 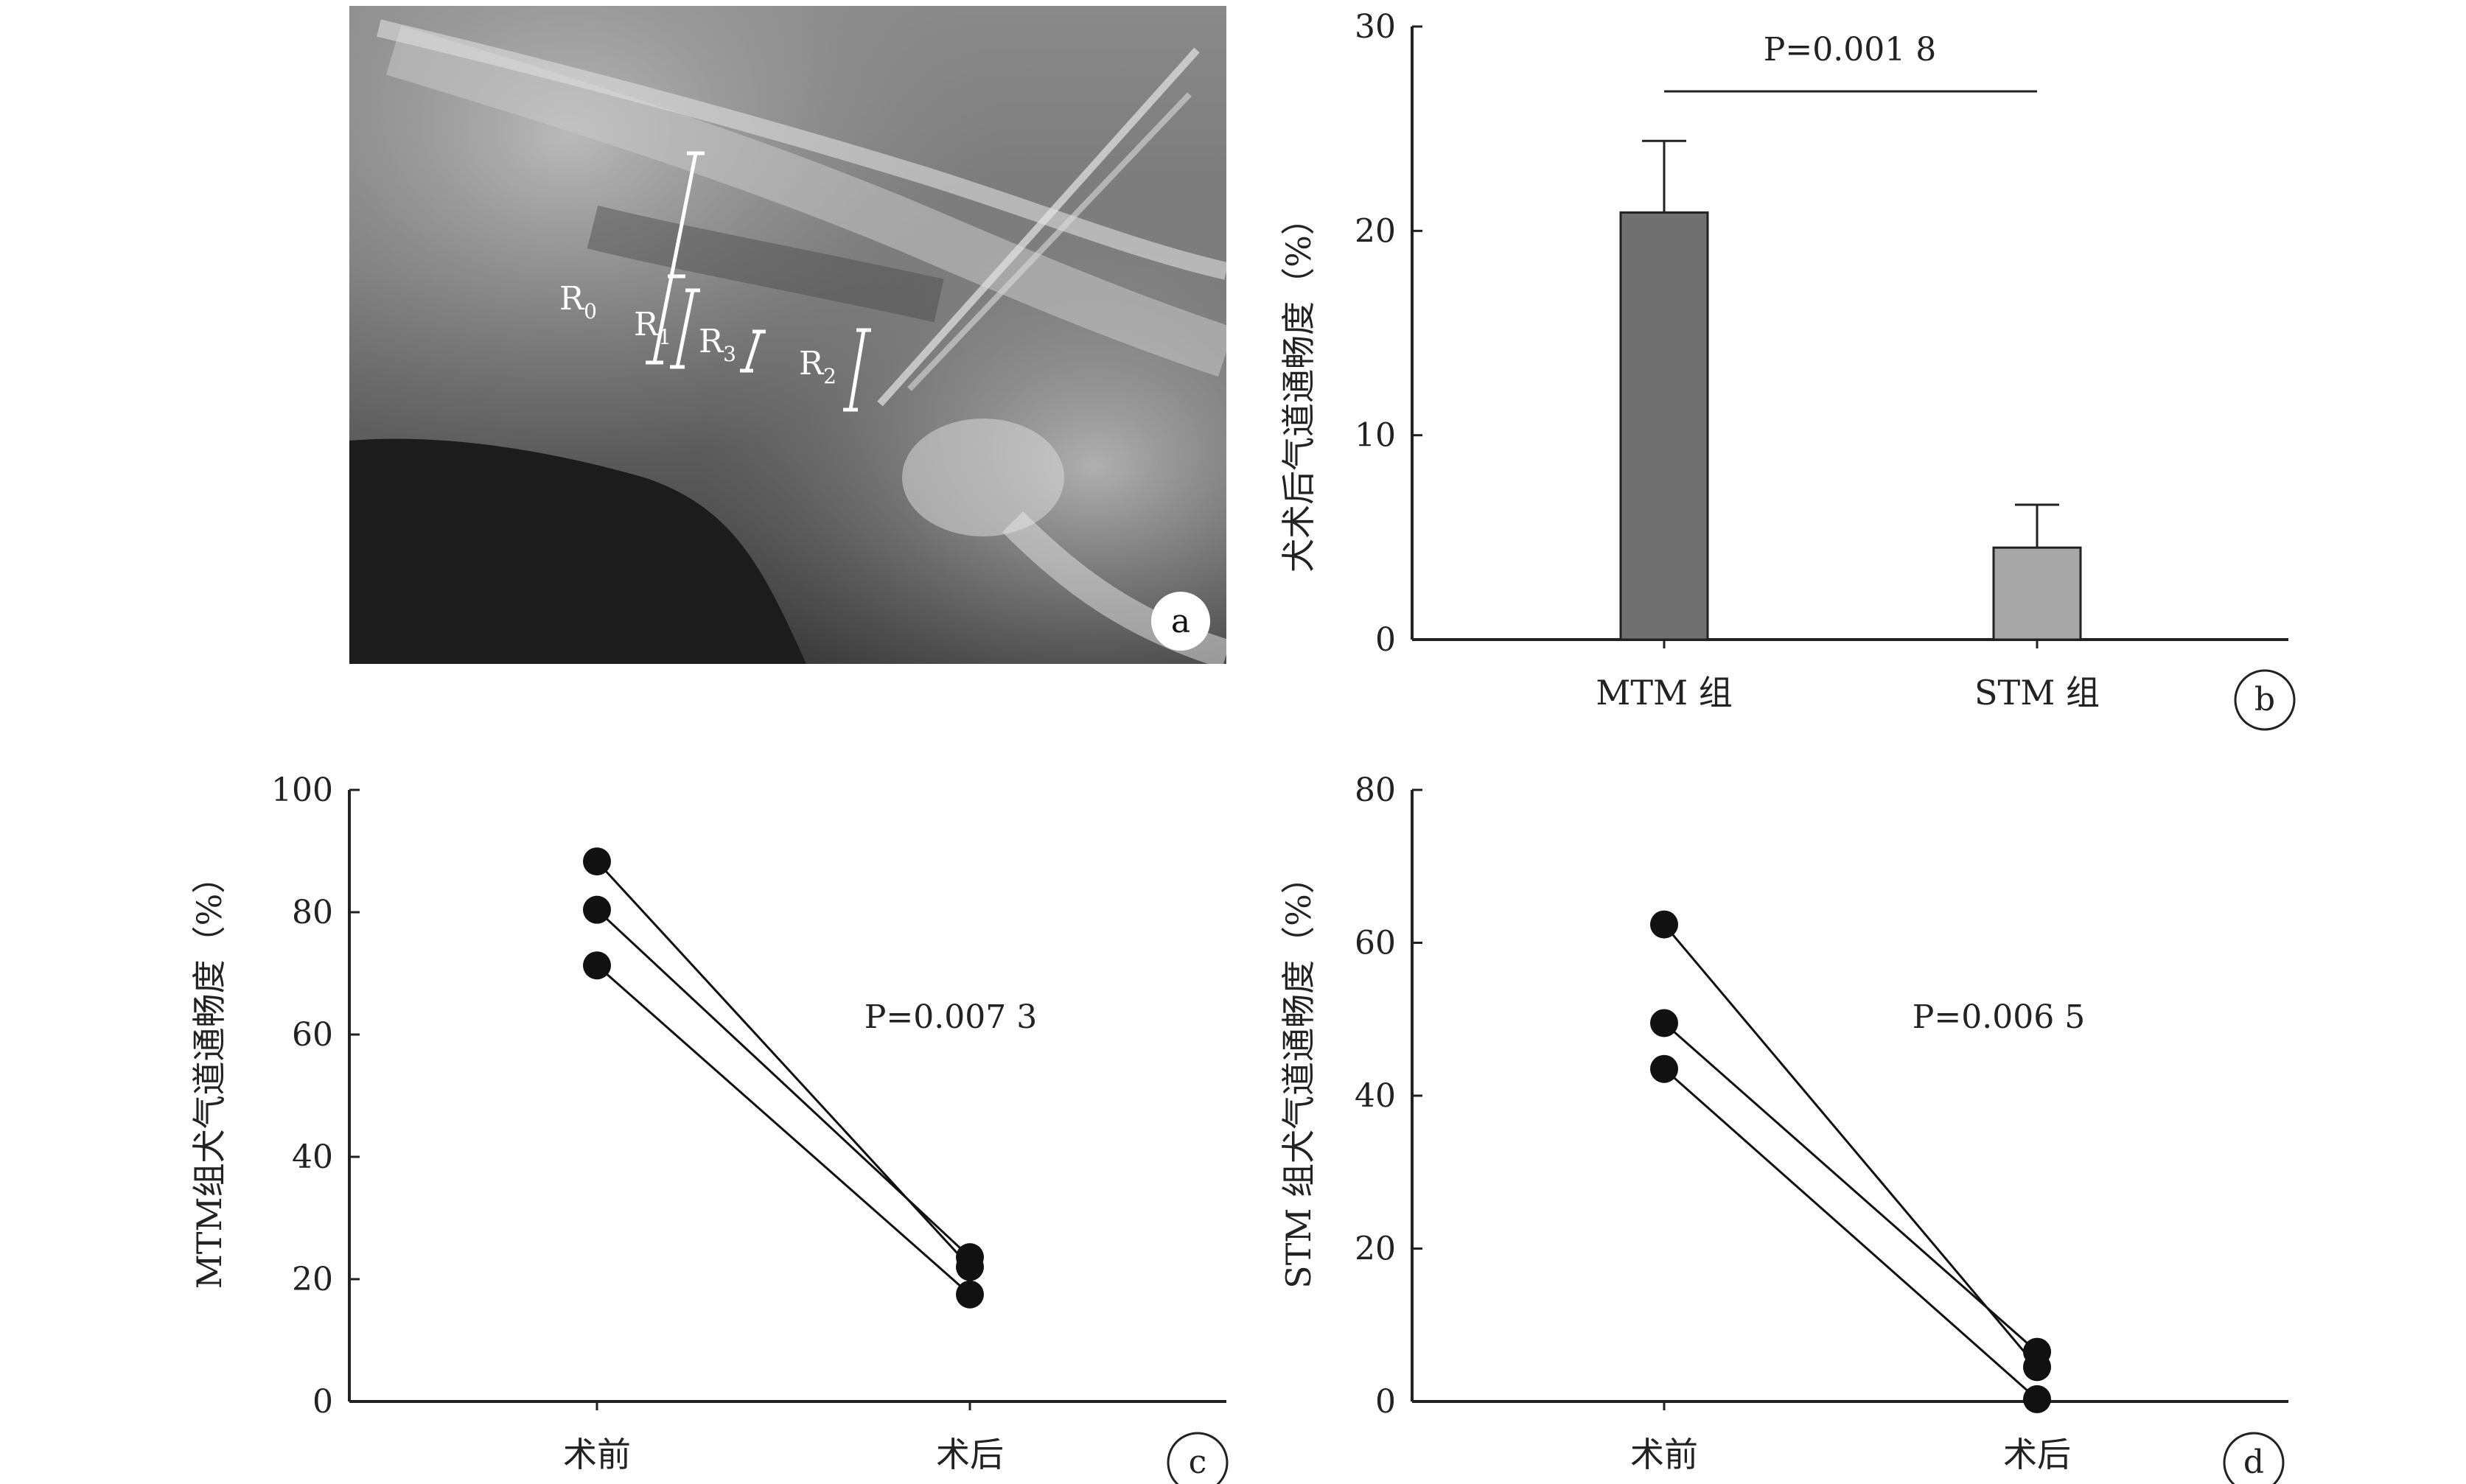 What do you see at coordinates (1376, 231) in the screenshot?
I see `b-y-tick-label: 20` at bounding box center [1376, 231].